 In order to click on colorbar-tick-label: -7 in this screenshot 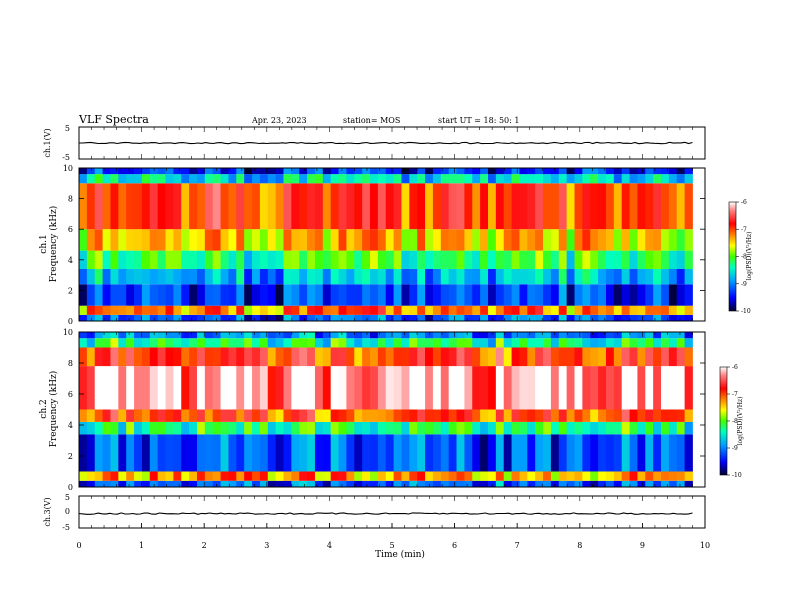, I will do `click(744, 229)`.